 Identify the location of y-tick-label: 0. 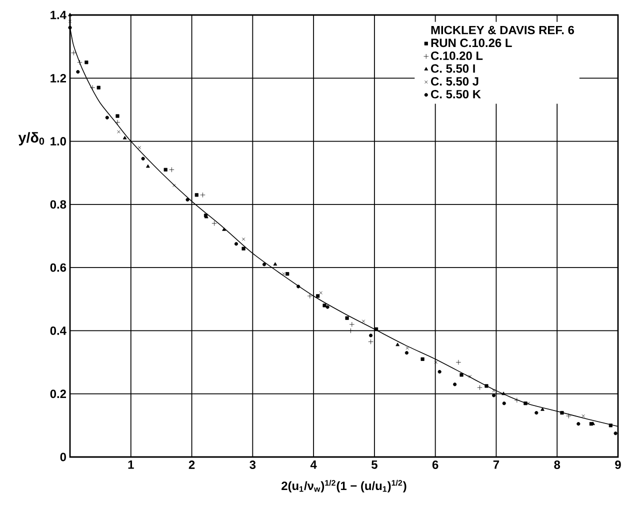
(63, 457).